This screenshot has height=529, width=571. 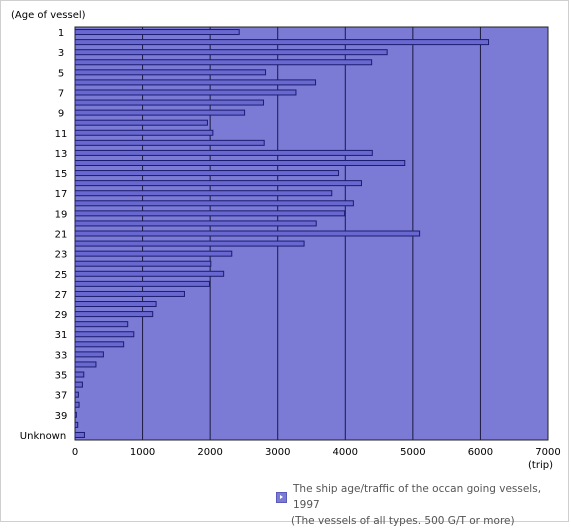 What do you see at coordinates (61, 73) in the screenshot?
I see `y-tick-label: 5` at bounding box center [61, 73].